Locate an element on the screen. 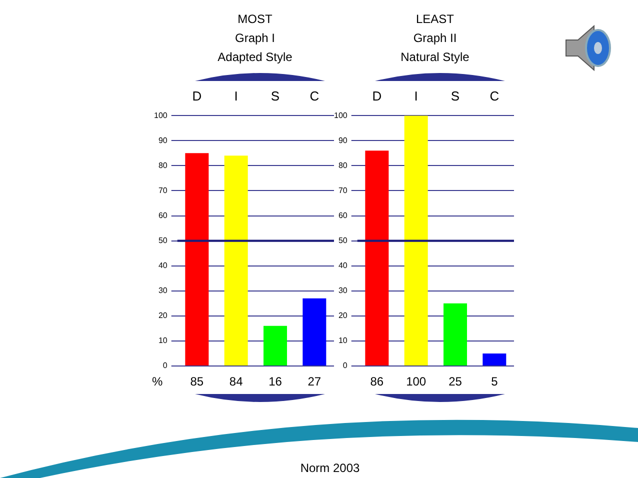  data-label: 5 is located at coordinates (494, 381).